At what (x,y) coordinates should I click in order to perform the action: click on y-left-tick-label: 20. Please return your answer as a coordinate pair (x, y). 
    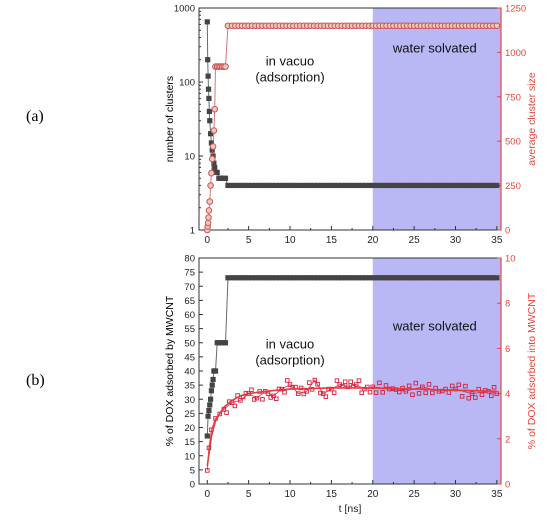
    Looking at the image, I should click on (189, 428).